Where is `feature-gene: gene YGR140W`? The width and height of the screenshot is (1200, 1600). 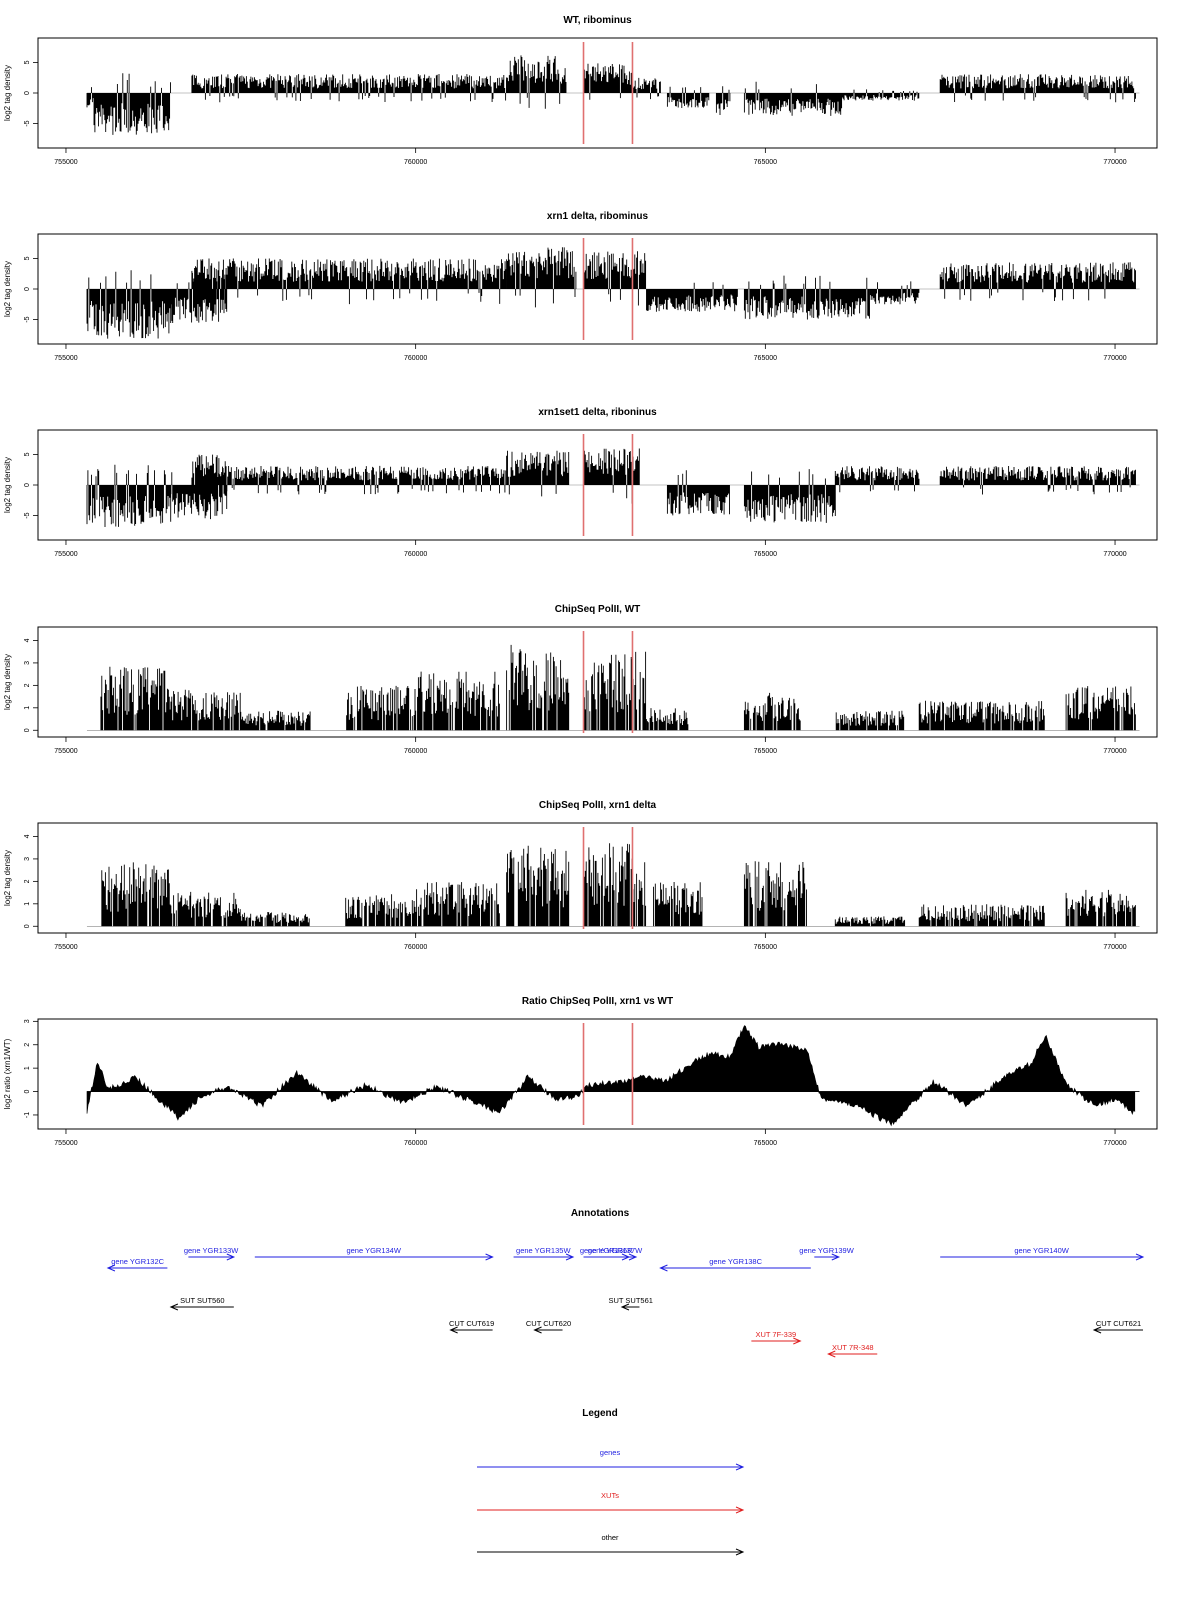 feature-gene: gene YGR140W is located at coordinates (1042, 1253).